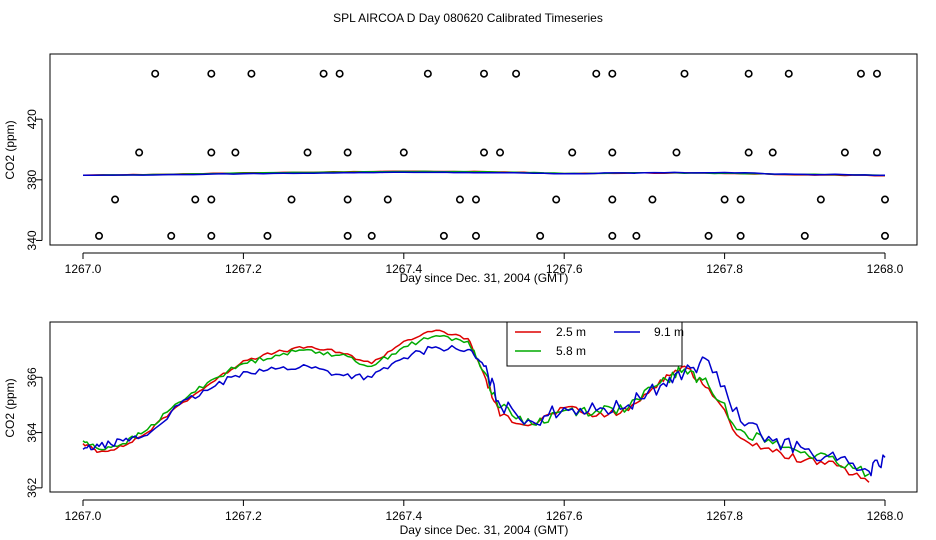 The width and height of the screenshot is (936, 540). I want to click on top-x-tick-label: 1267.6, so click(564, 269).